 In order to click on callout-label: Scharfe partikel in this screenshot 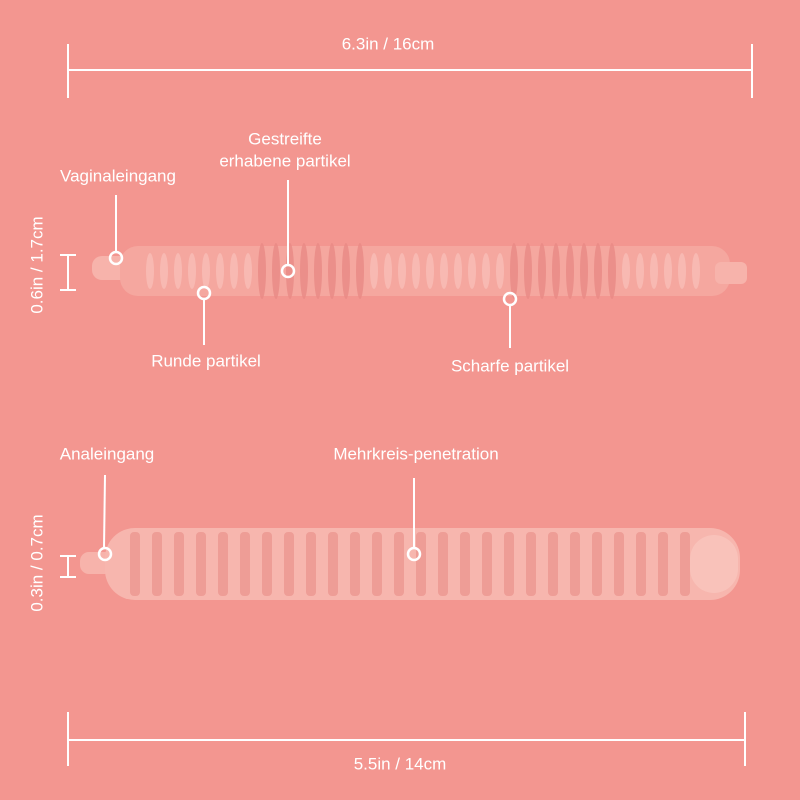, I will do `click(510, 365)`.